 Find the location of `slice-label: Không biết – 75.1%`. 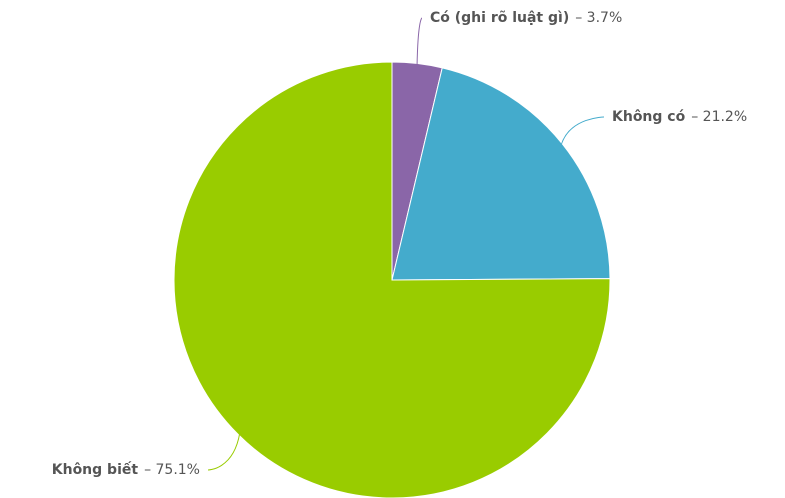

slice-label: Không biết – 75.1% is located at coordinates (126, 469).